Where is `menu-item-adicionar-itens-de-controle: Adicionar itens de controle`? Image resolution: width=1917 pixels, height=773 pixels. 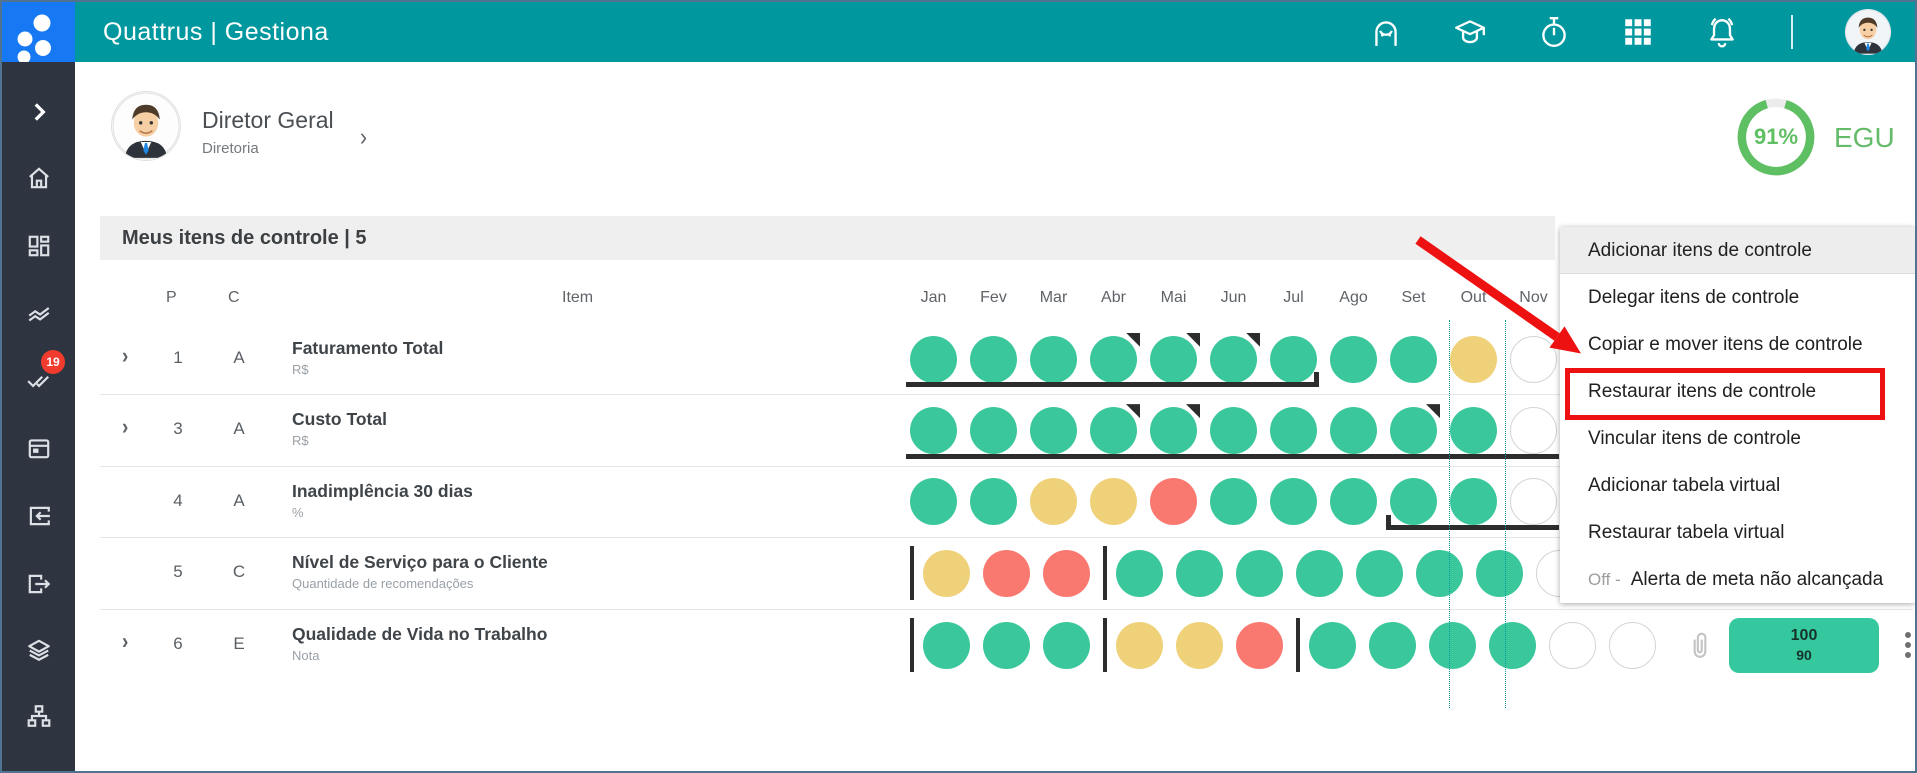
menu-item-adicionar-itens-de-controle: Adicionar itens de controle is located at coordinates (1737, 250).